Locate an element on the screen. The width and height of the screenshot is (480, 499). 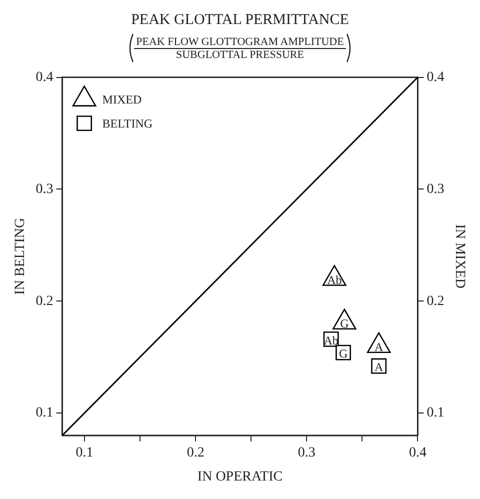
x-tick-label: 0.4 is located at coordinates (417, 452).